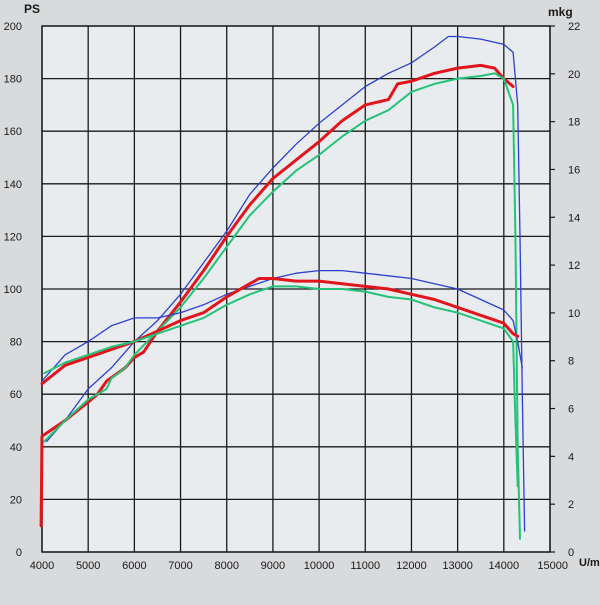 This screenshot has width=600, height=605. What do you see at coordinates (32, 9) in the screenshot?
I see `left-axis-unit: PS` at bounding box center [32, 9].